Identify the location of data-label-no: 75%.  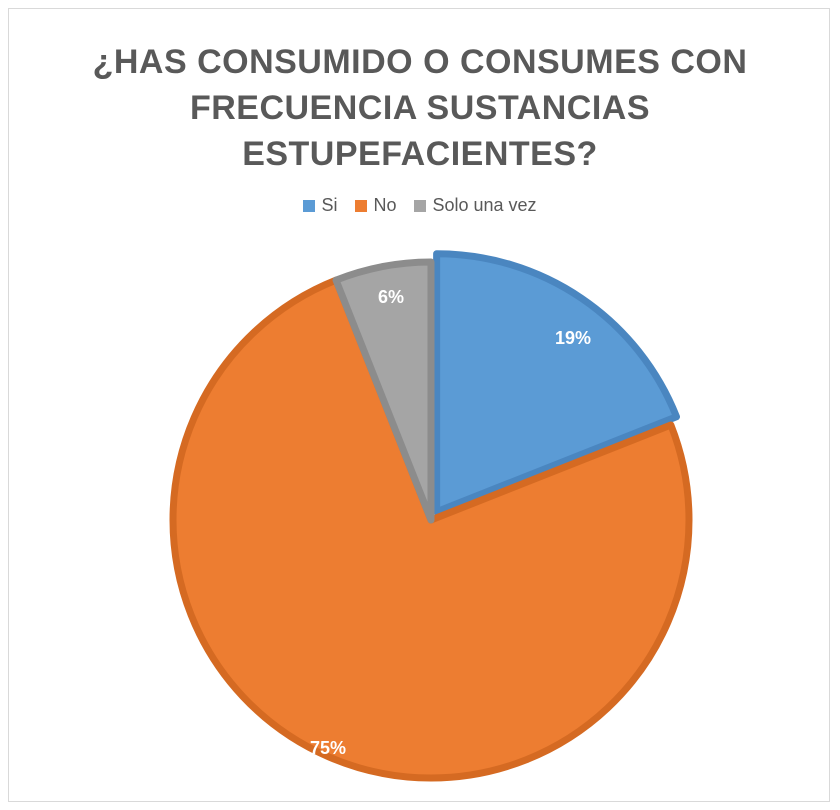
(328, 748).